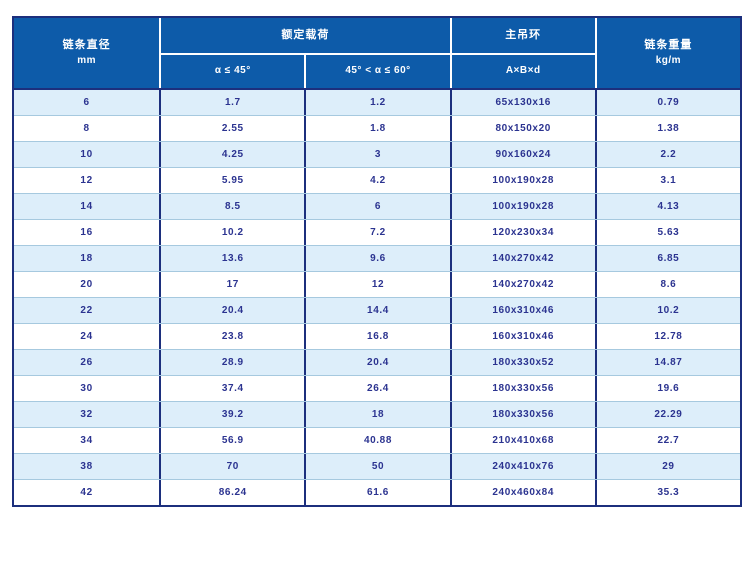 This screenshot has width=750, height=569. I want to click on cell-chain-diameter: 24, so click(86, 336).